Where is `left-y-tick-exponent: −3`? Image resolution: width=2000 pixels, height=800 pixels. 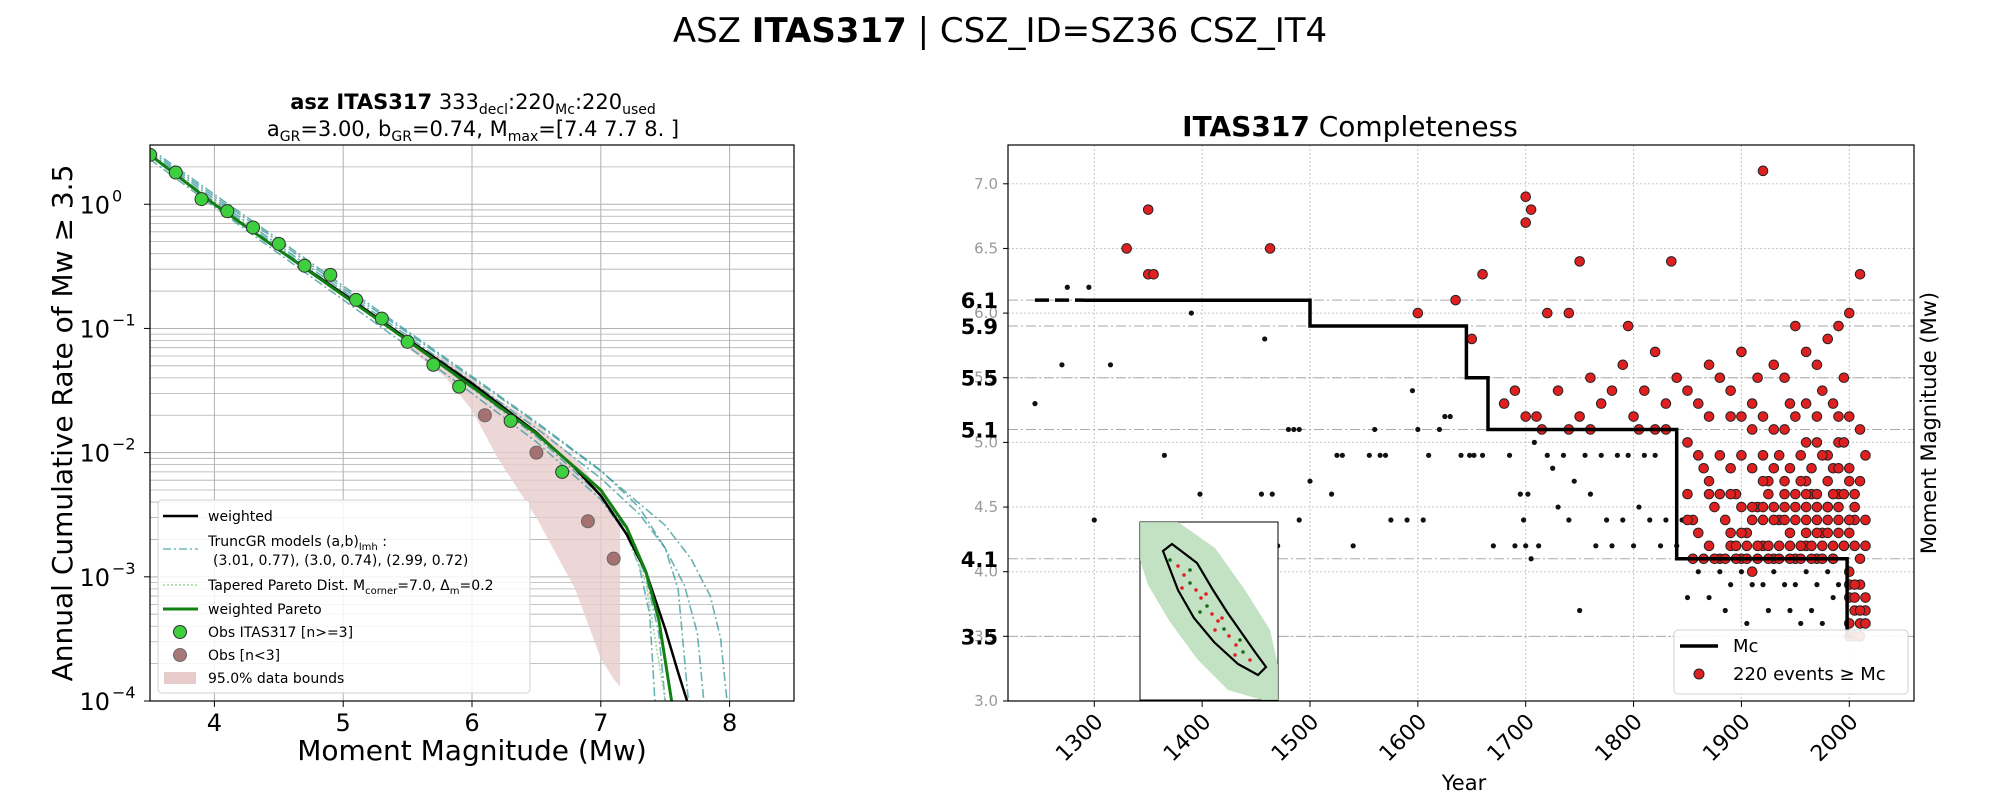 left-y-tick-exponent: −3 is located at coordinates (124, 568).